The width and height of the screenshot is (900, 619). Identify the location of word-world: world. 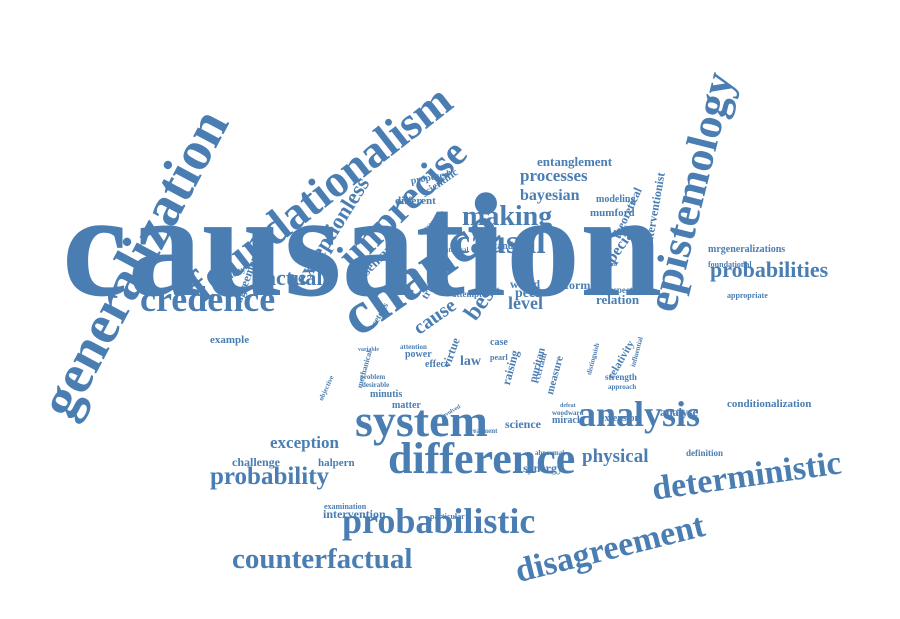
(525, 284).